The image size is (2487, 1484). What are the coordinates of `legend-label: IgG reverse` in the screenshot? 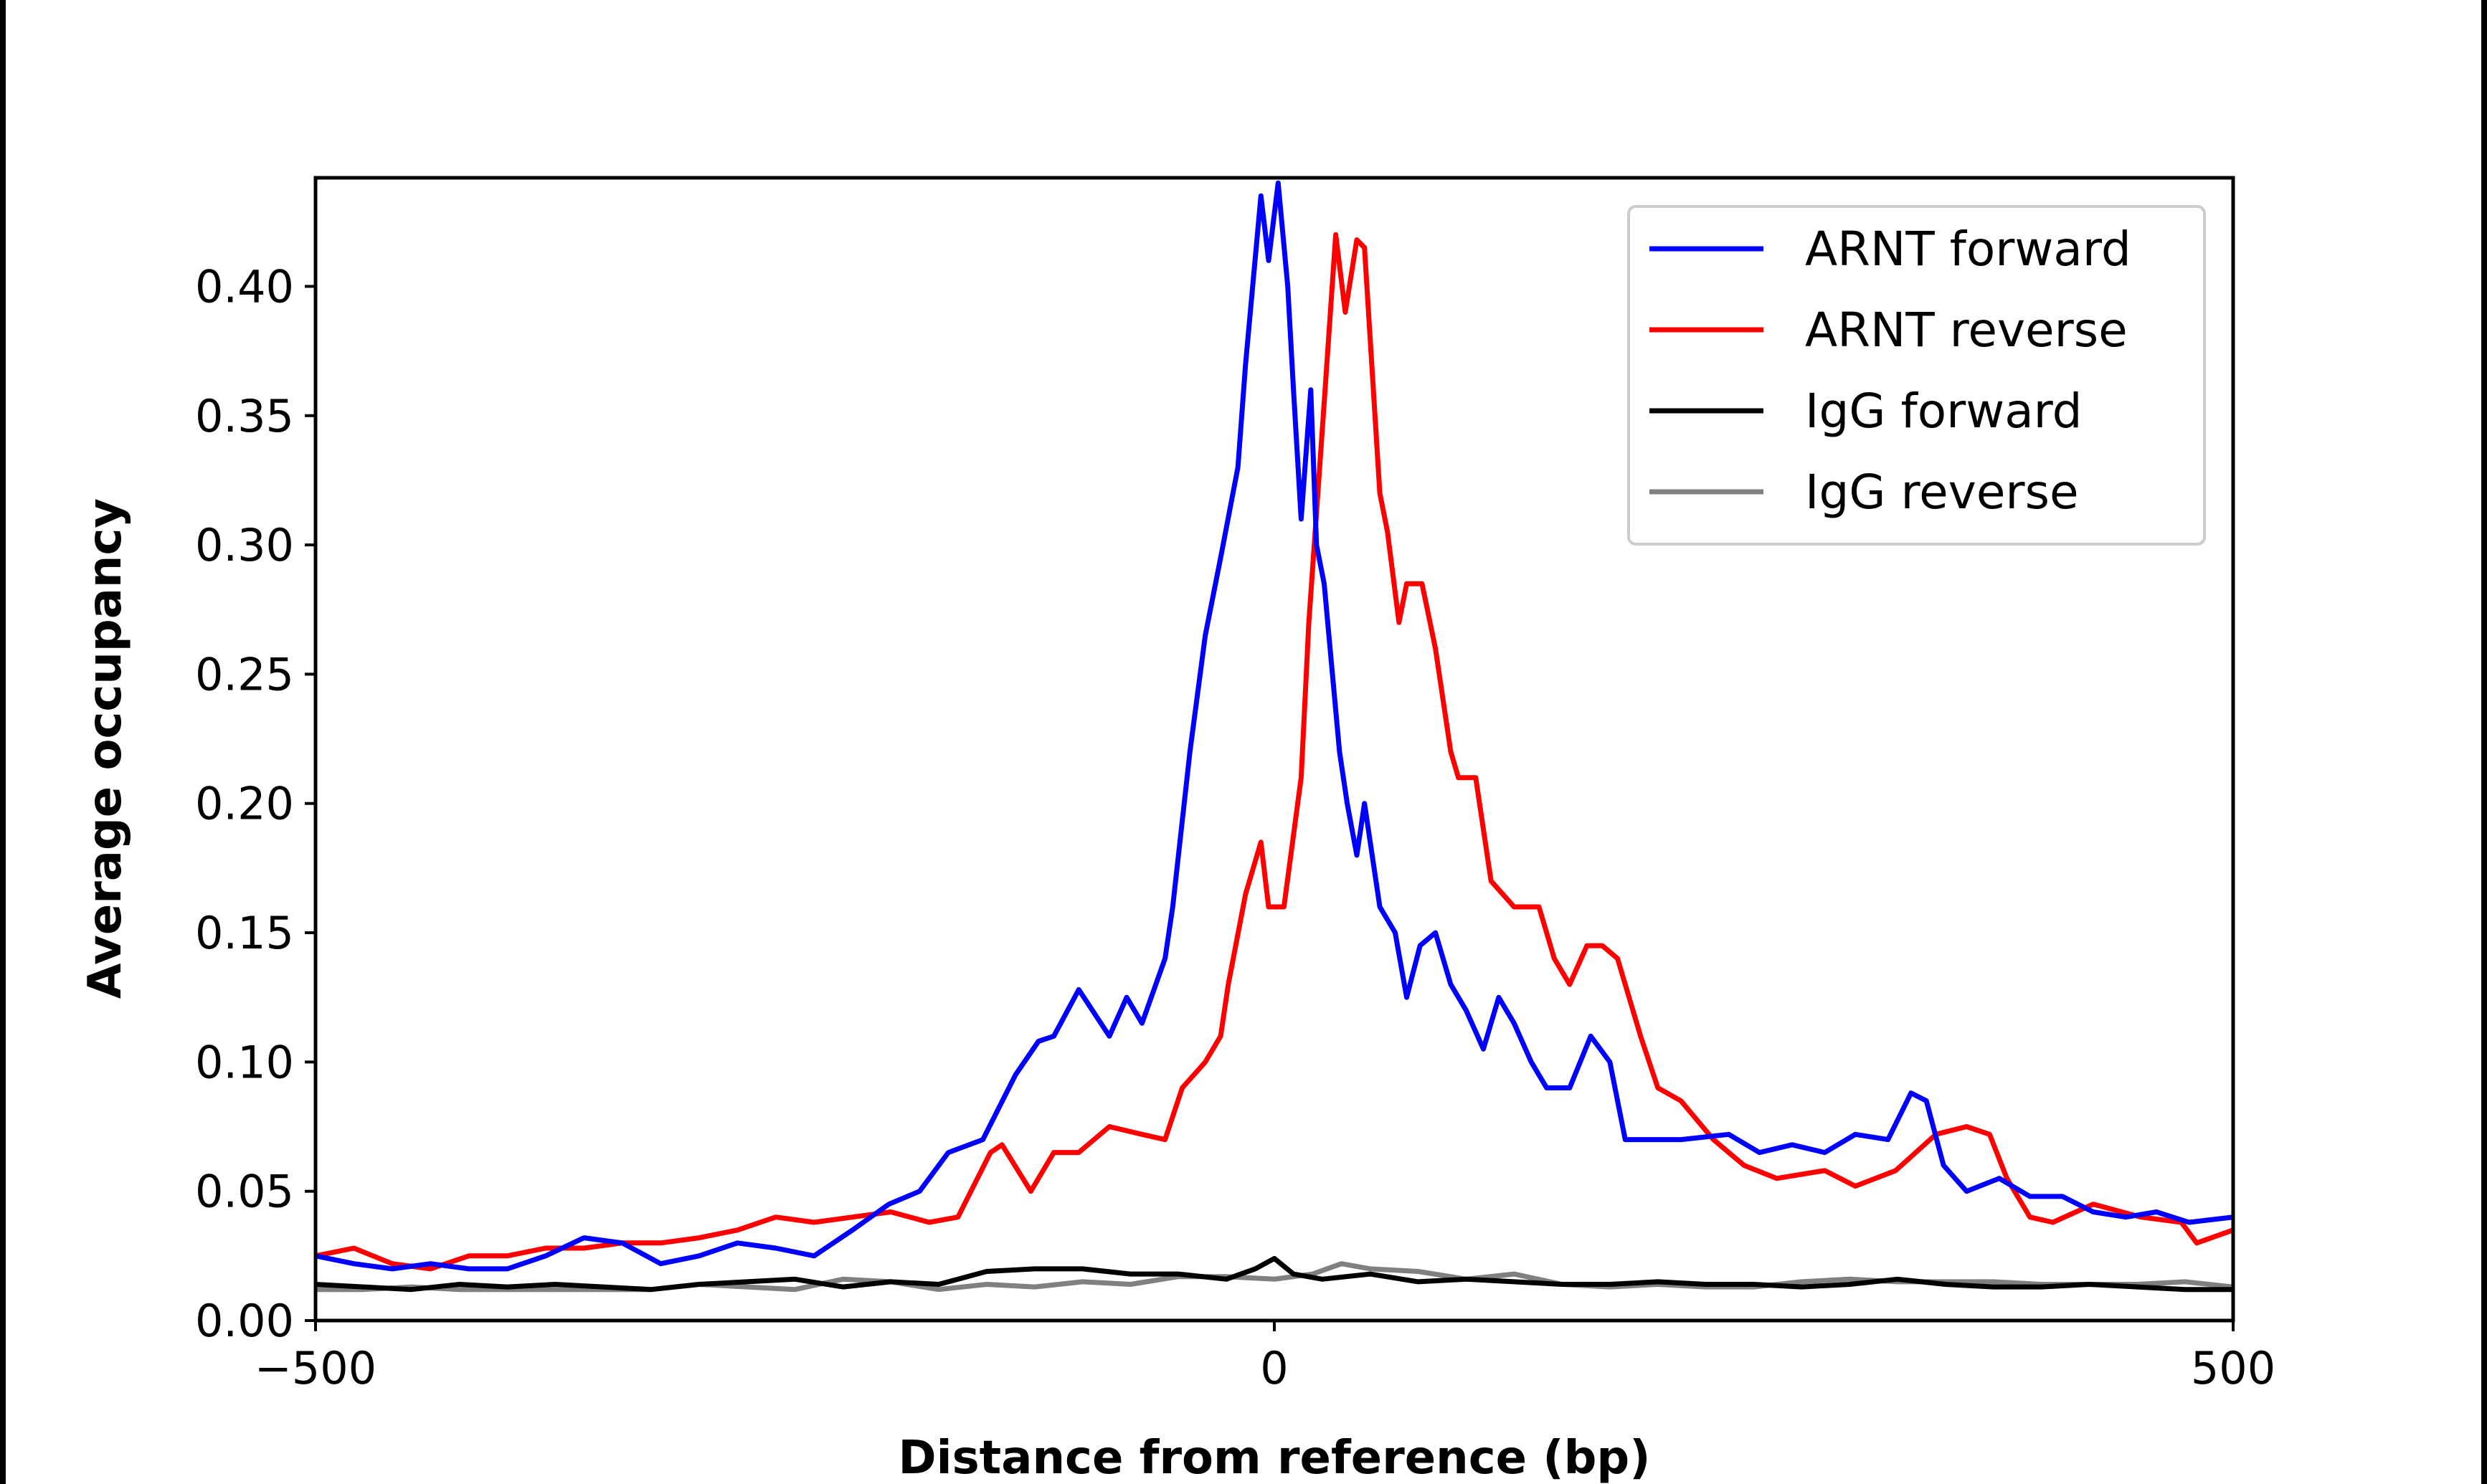 It's located at (1942, 493).